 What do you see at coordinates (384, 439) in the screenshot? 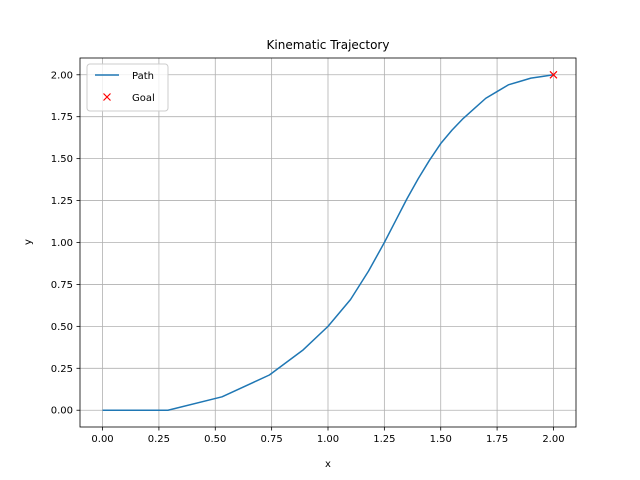
I see `x-tick-label: 1.25` at bounding box center [384, 439].